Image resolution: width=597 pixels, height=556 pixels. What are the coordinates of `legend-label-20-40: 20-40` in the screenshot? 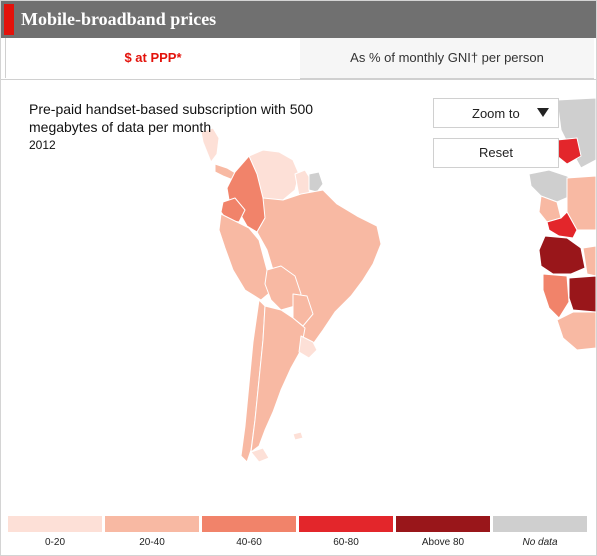 It's located at (152, 542).